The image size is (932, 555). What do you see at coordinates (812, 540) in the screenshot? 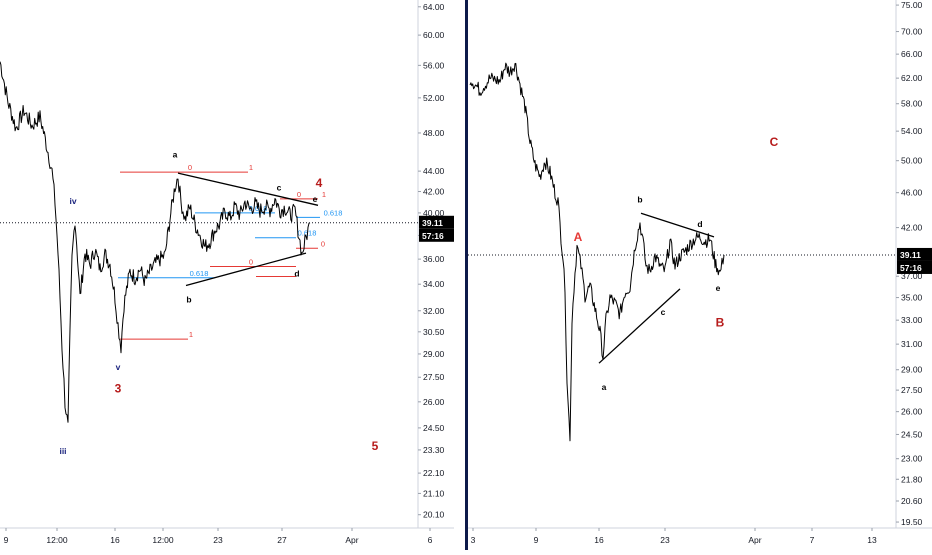
I see `x-tick-label: 7` at bounding box center [812, 540].